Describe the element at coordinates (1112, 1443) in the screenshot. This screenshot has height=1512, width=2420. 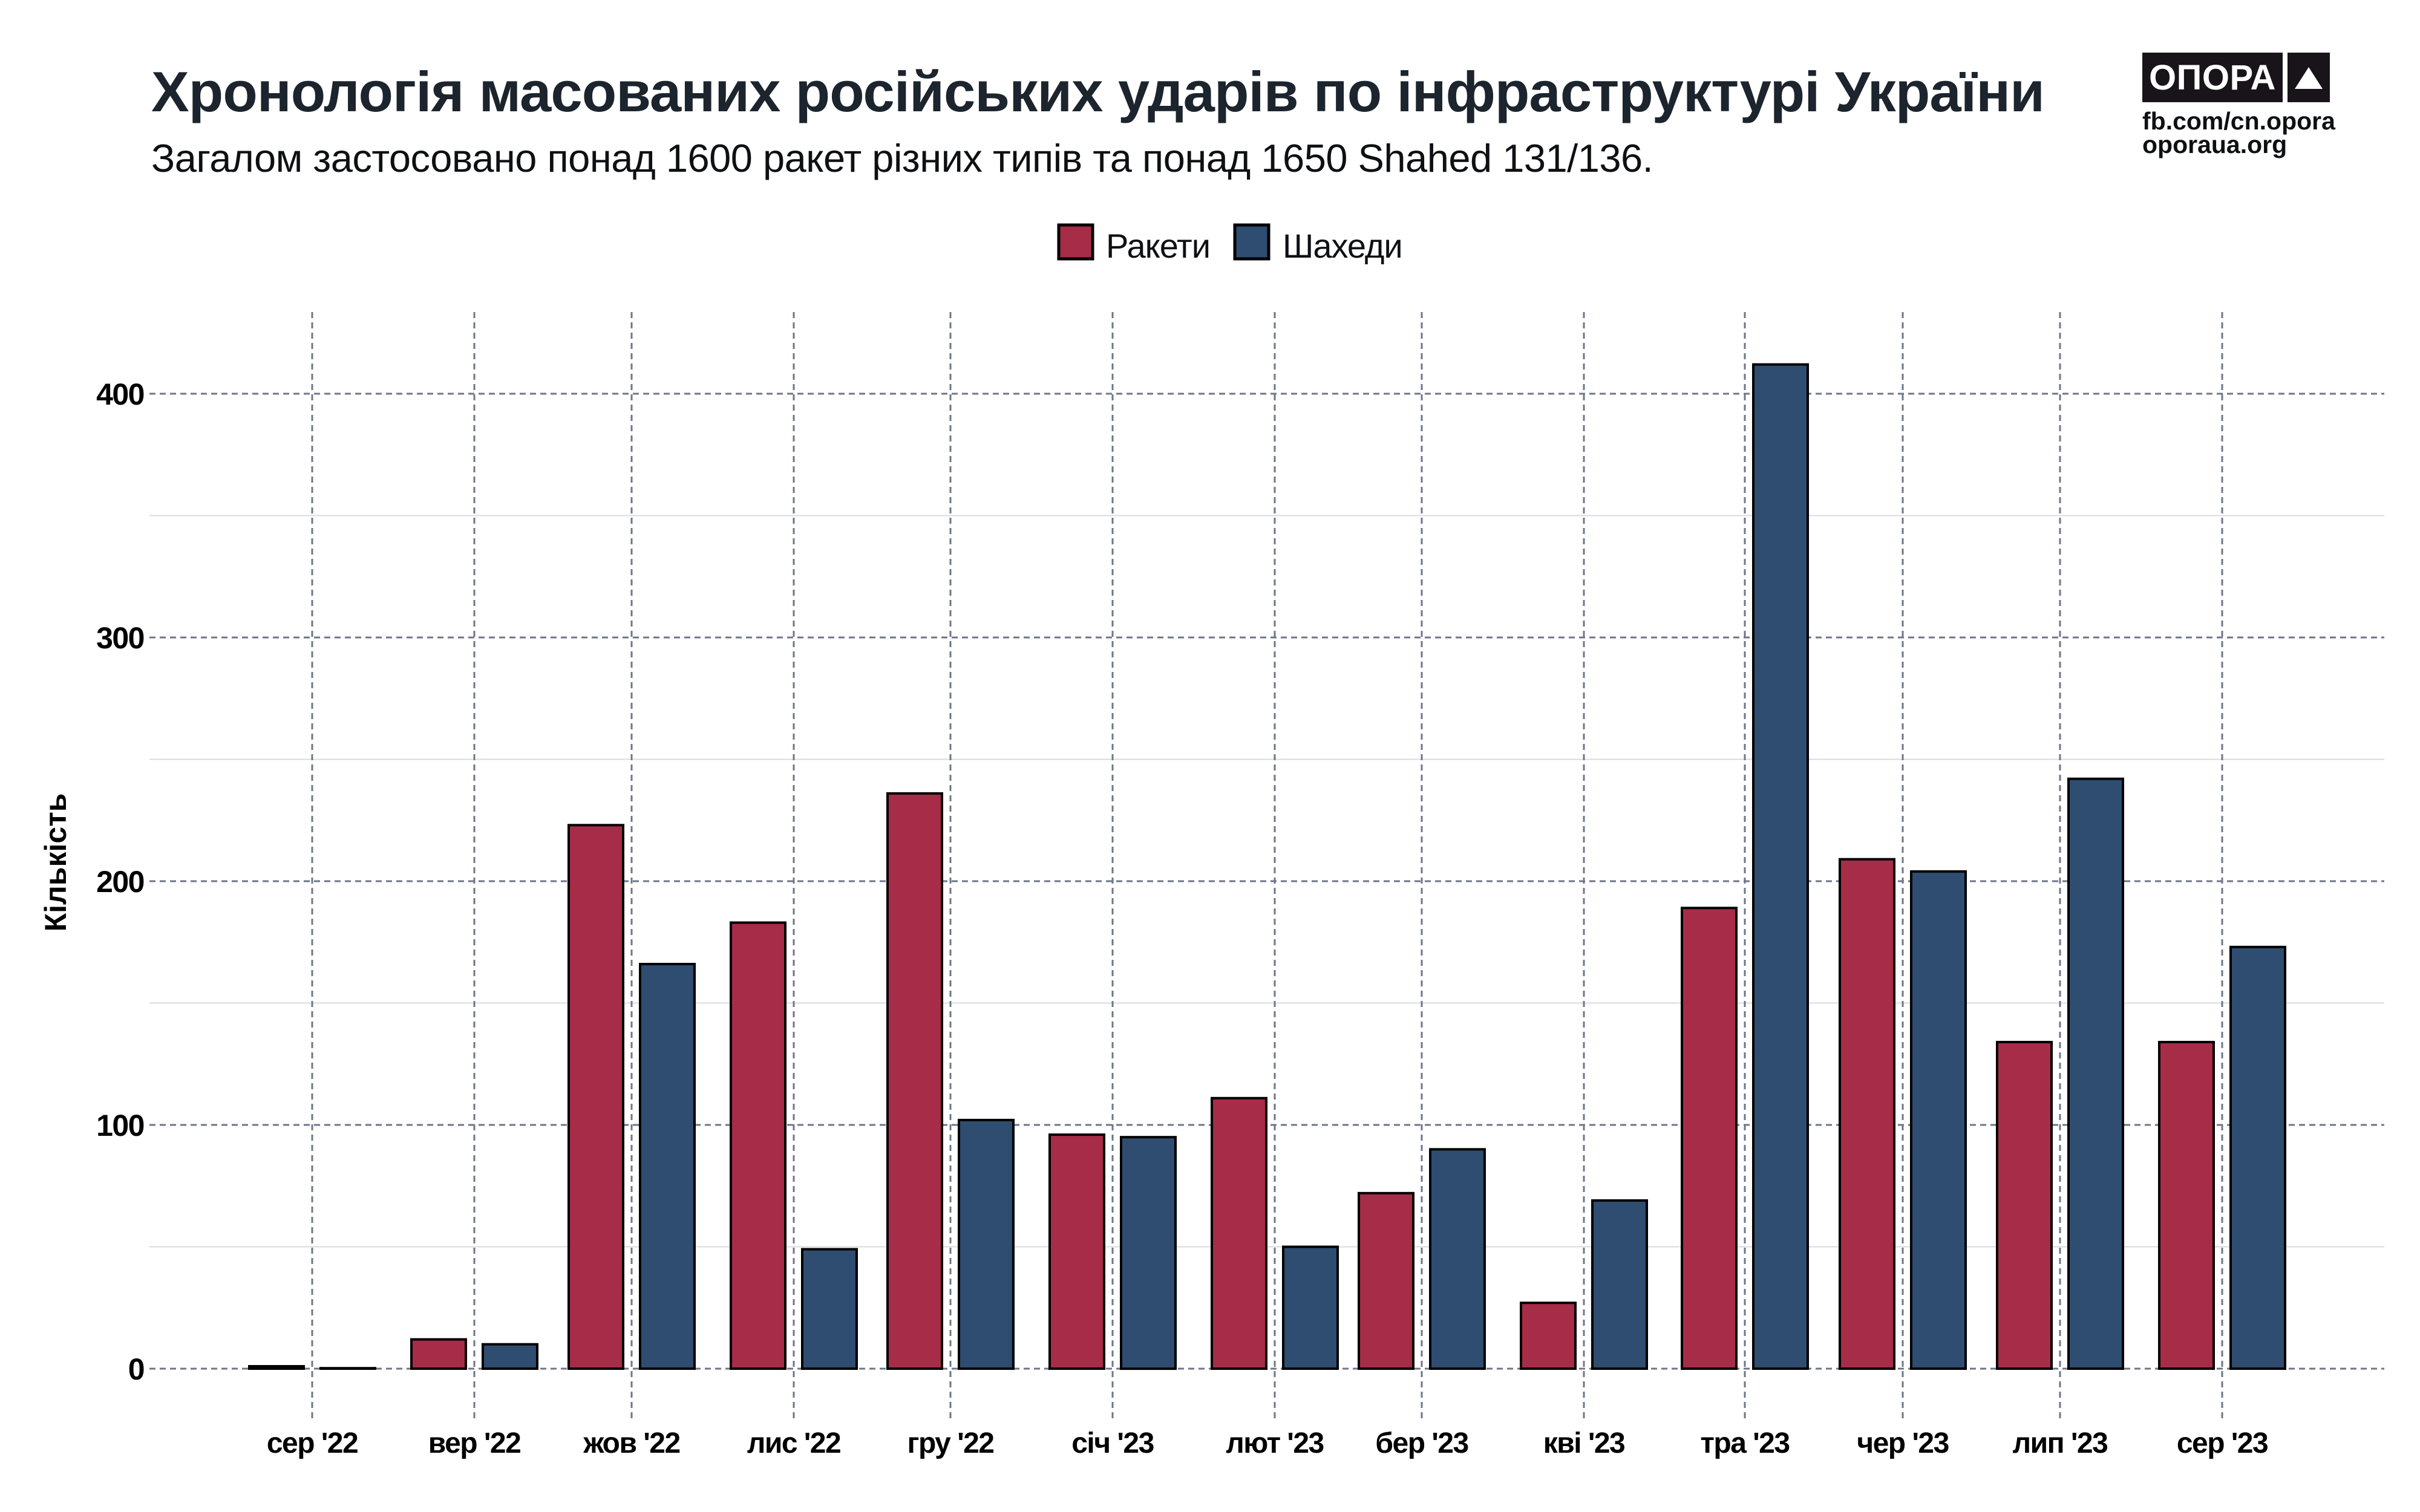
I see `svg-text: січ '23` at that location.